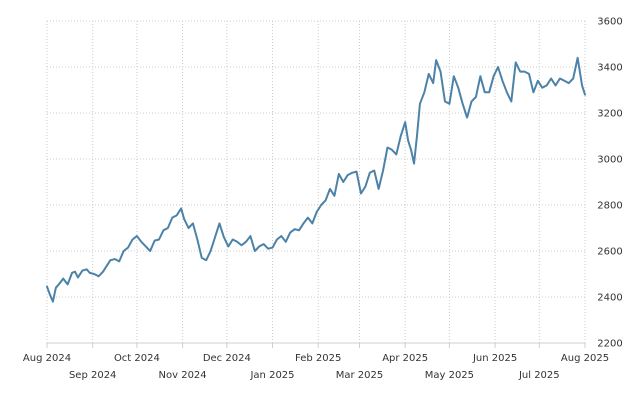  What do you see at coordinates (318, 358) in the screenshot?
I see `x-tick-label: Feb 2025` at bounding box center [318, 358].